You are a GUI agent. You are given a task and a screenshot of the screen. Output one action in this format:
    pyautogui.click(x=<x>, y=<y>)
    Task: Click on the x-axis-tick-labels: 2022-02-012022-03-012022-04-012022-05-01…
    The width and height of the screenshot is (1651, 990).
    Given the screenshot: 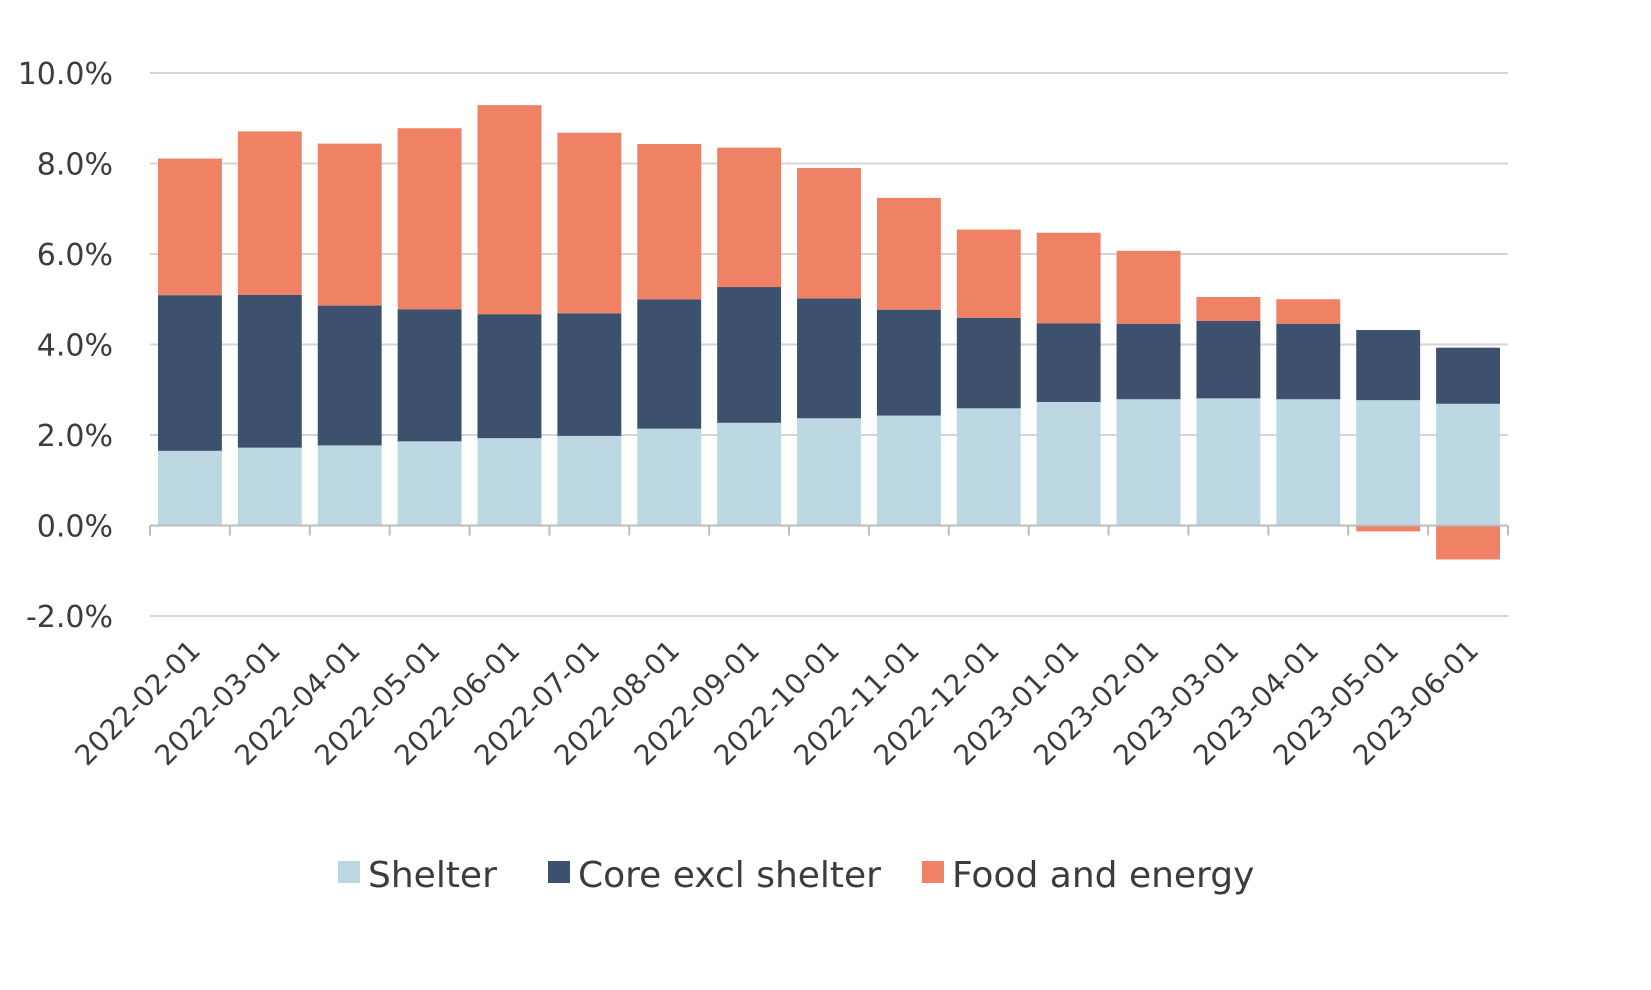 What is the action you would take?
    pyautogui.click(x=776, y=703)
    